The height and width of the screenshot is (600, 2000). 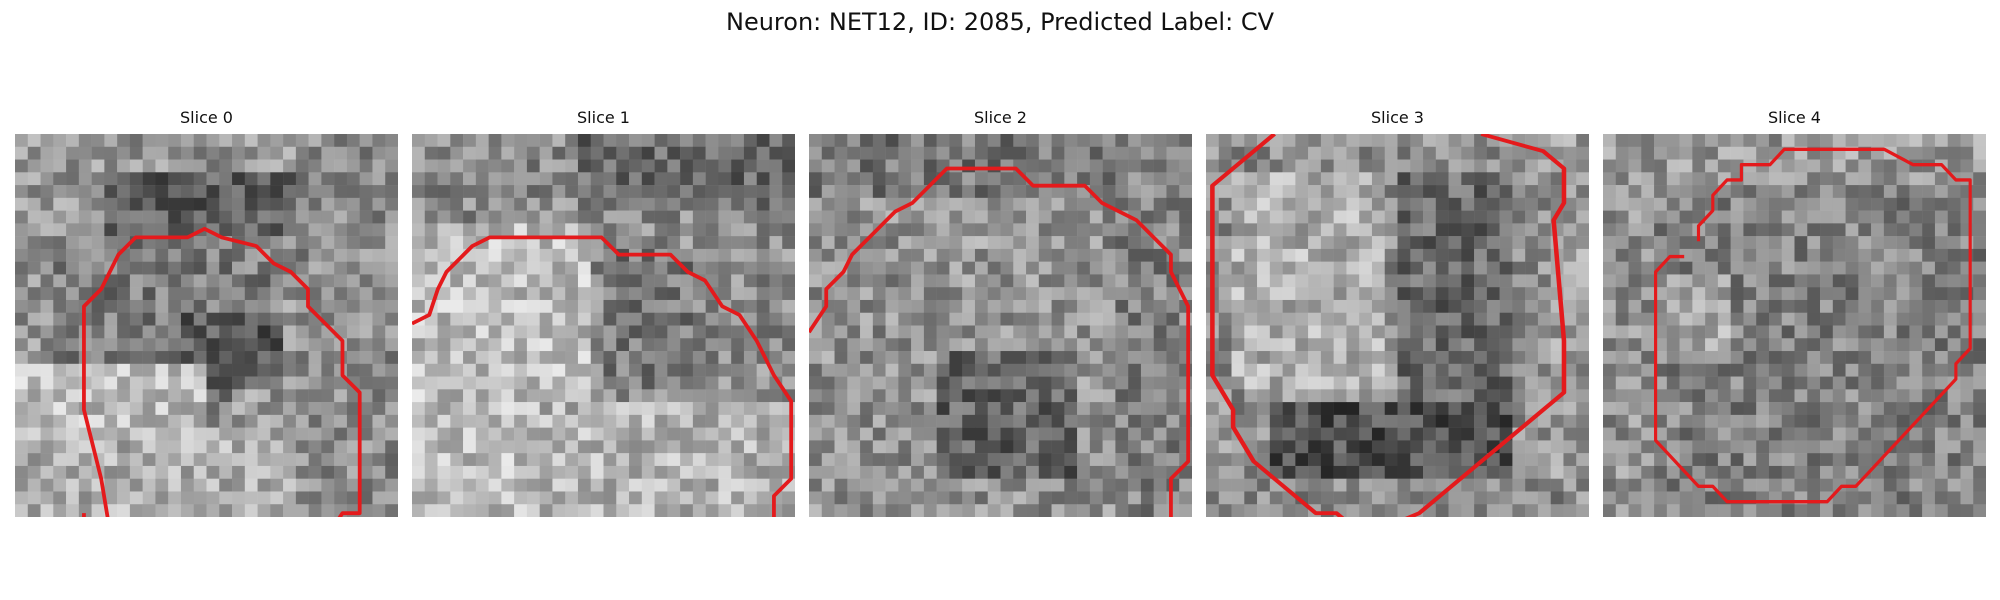 What do you see at coordinates (206, 117) in the screenshot?
I see `slice-title: Slice 0` at bounding box center [206, 117].